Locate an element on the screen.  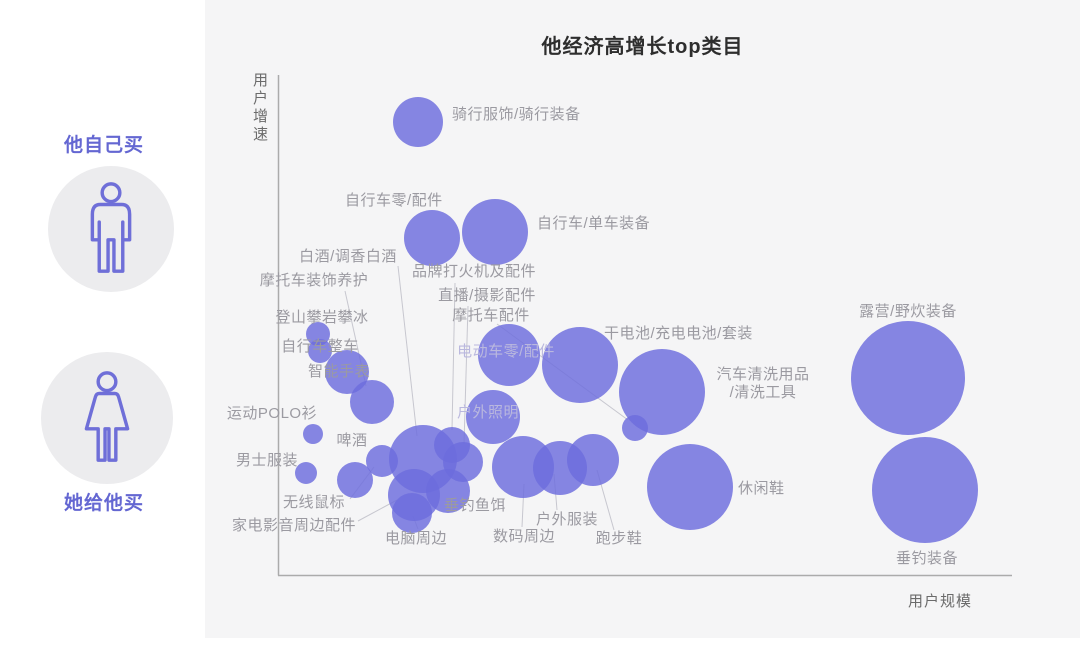
bubble-运动POLO衫 is located at coordinates (313, 434).